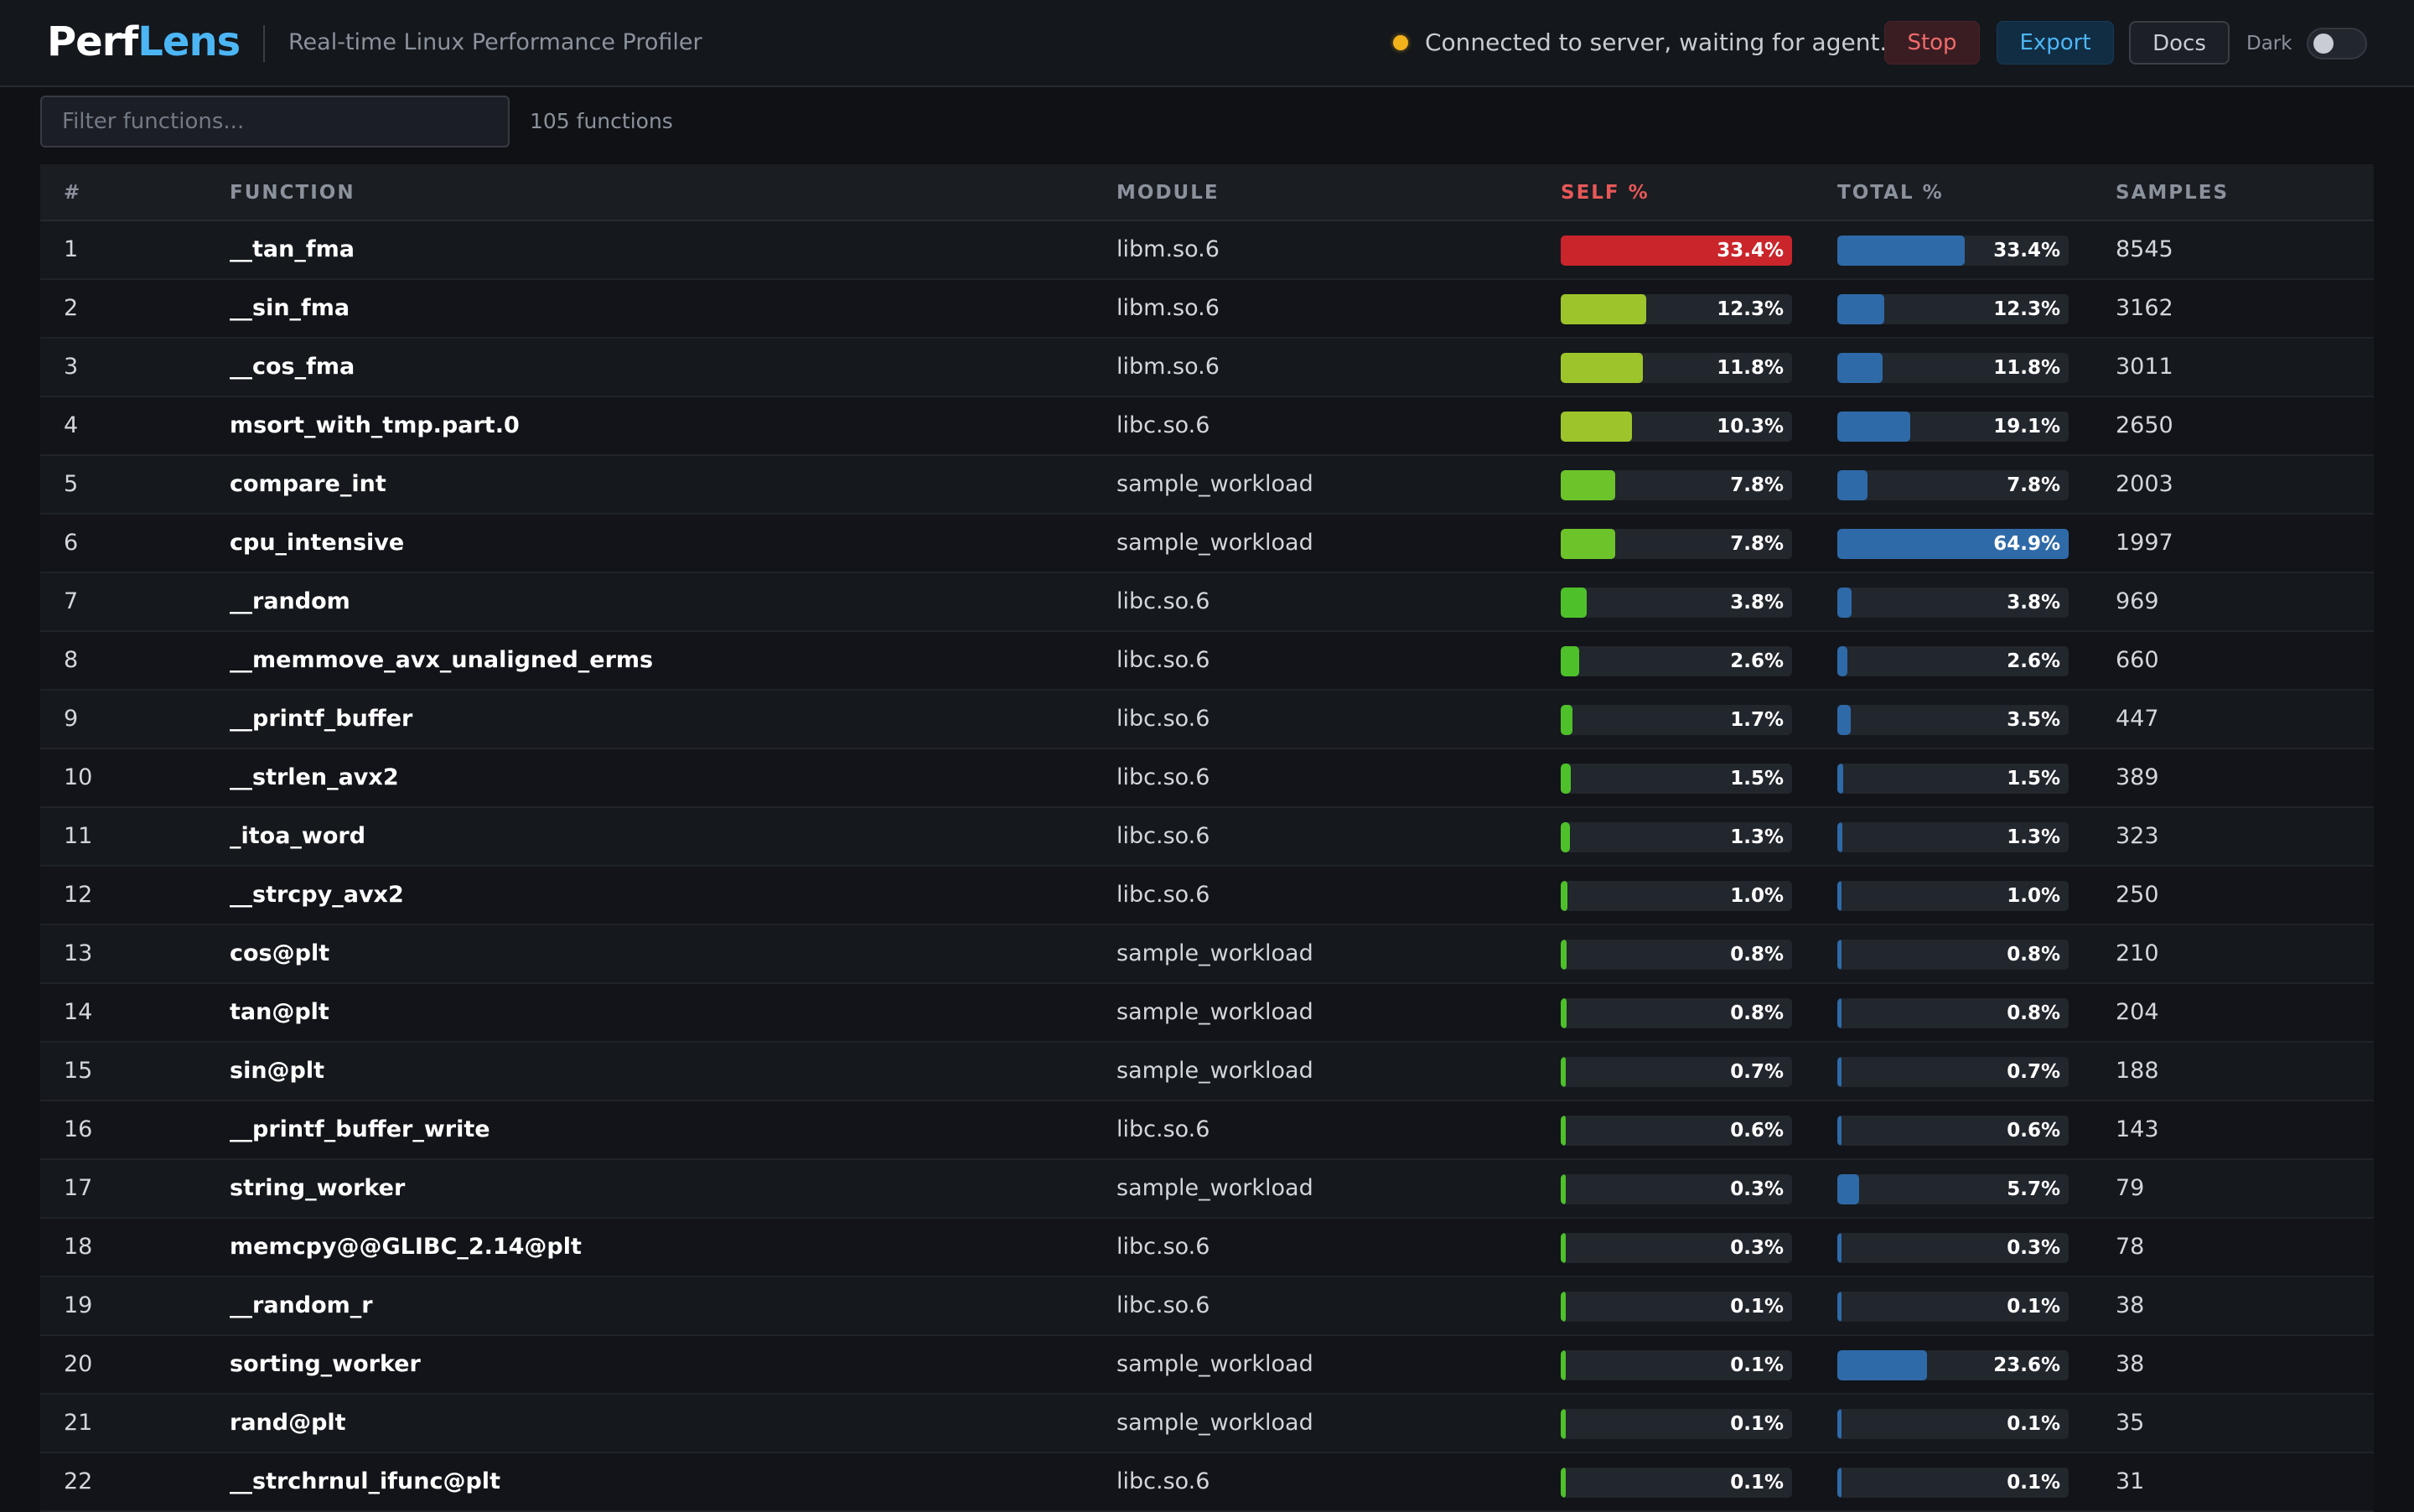  I want to click on self-pct-value: 0.6%, so click(1757, 1131).